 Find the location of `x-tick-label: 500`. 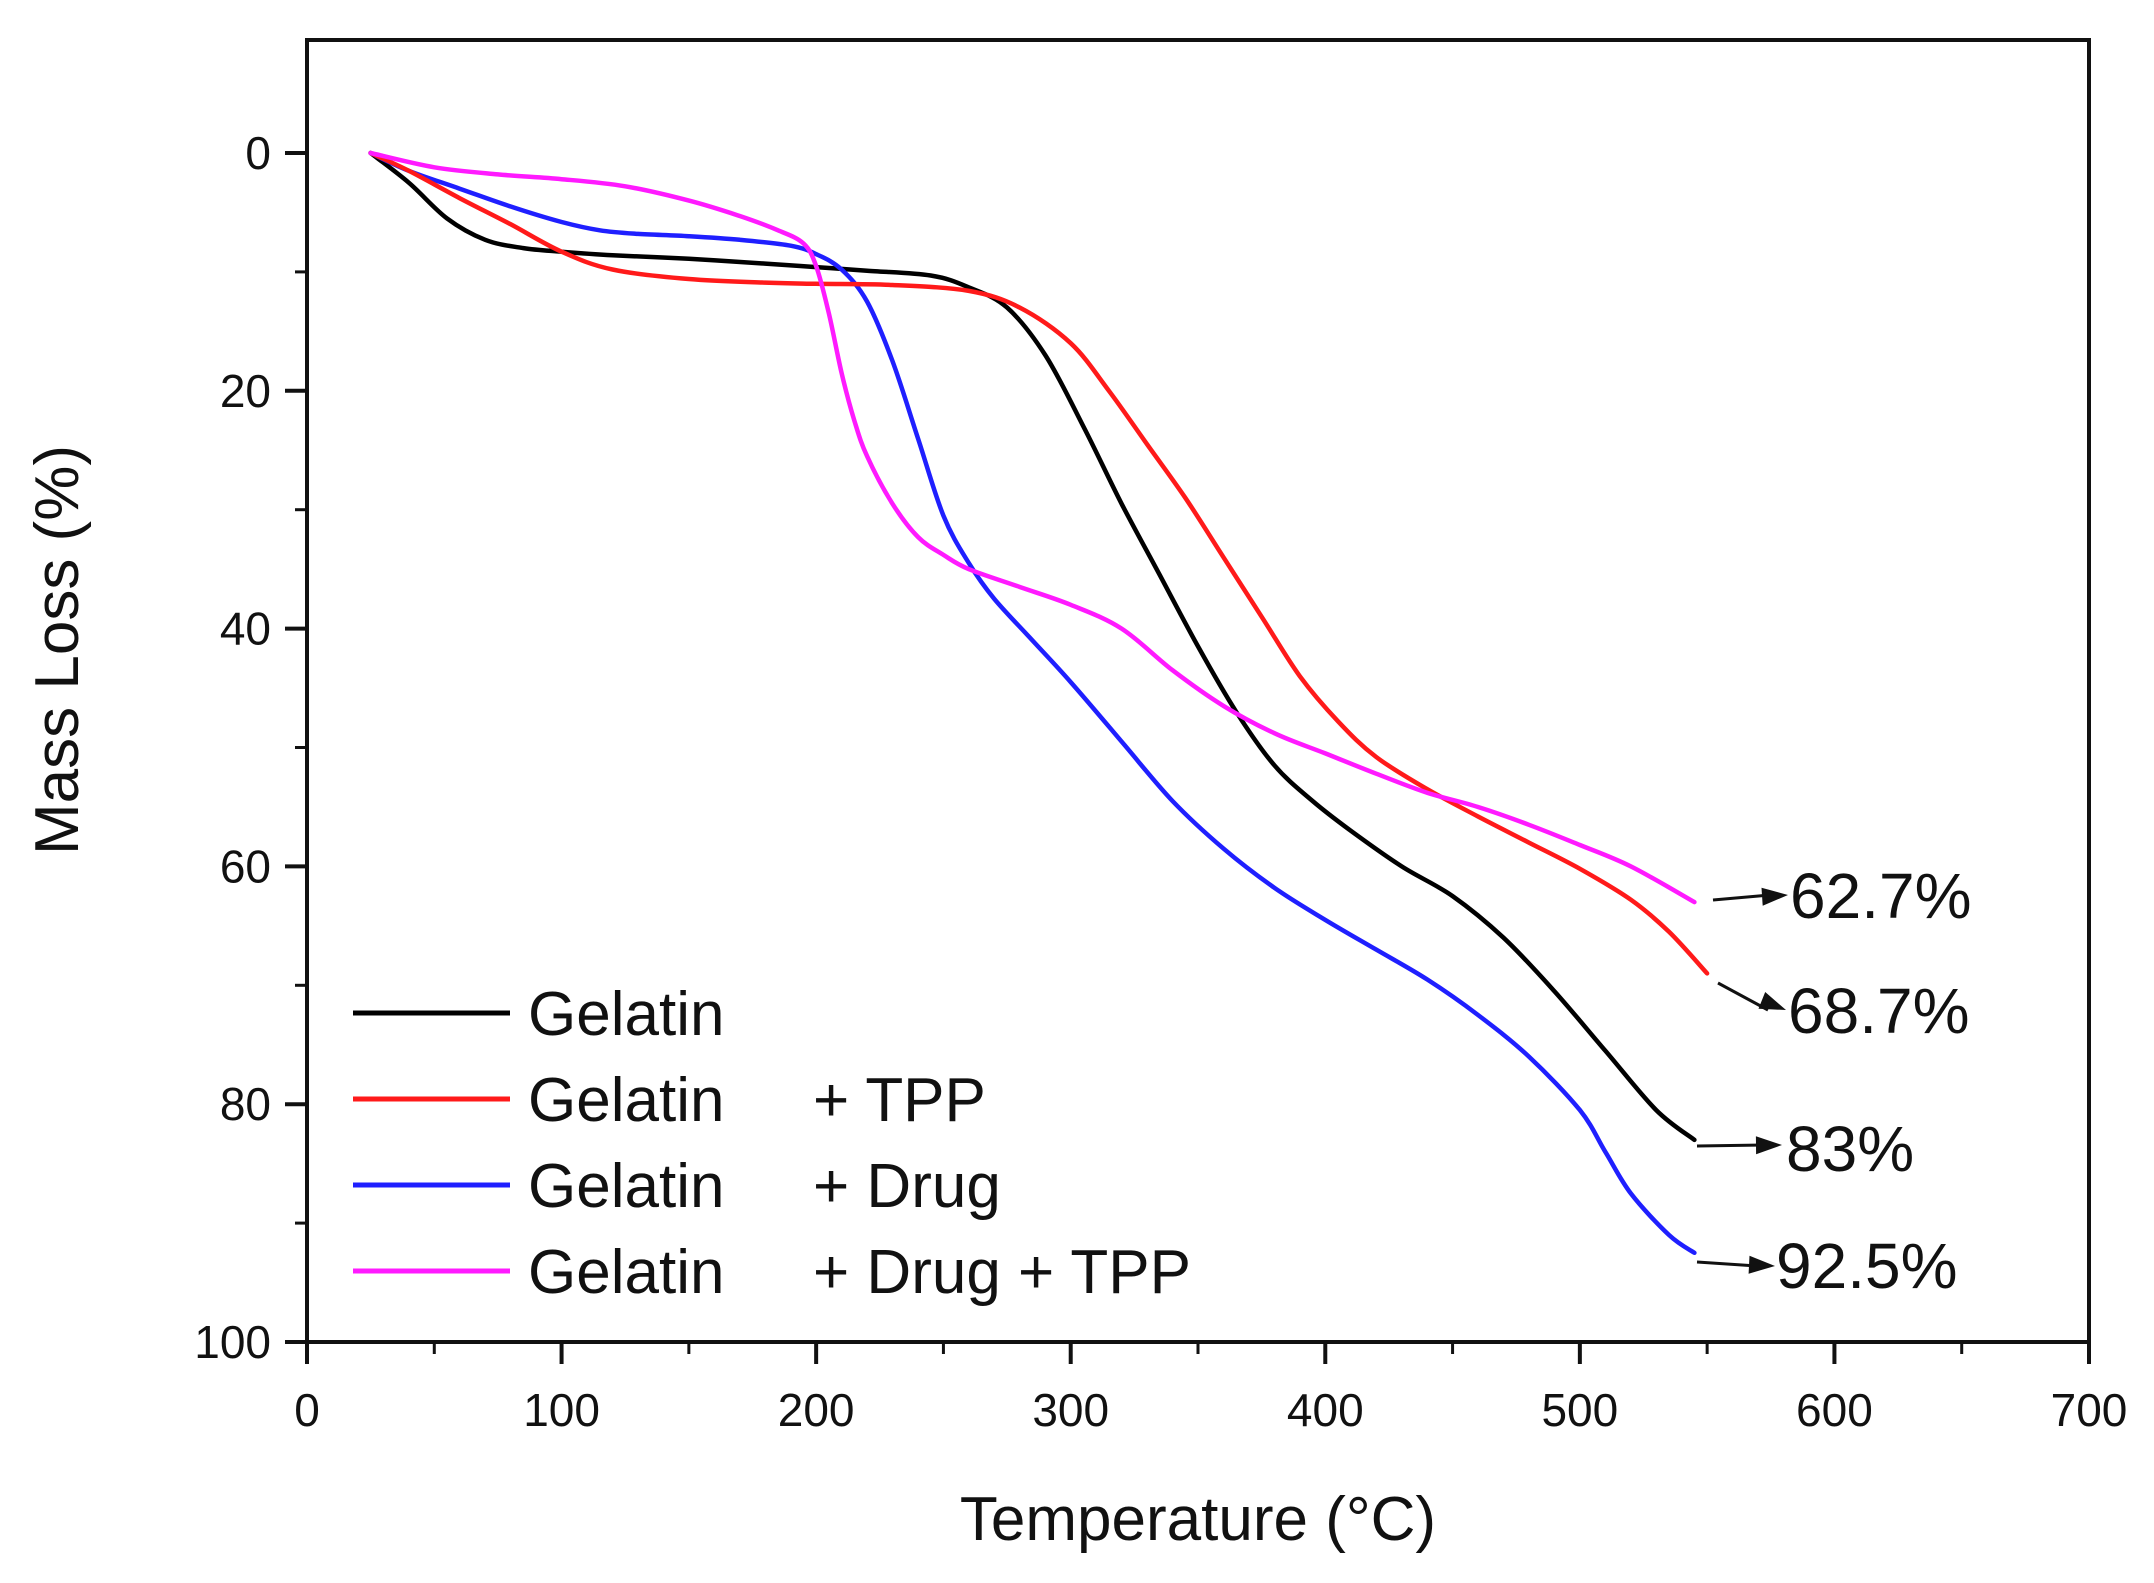

x-tick-label: 500 is located at coordinates (1579, 1410).